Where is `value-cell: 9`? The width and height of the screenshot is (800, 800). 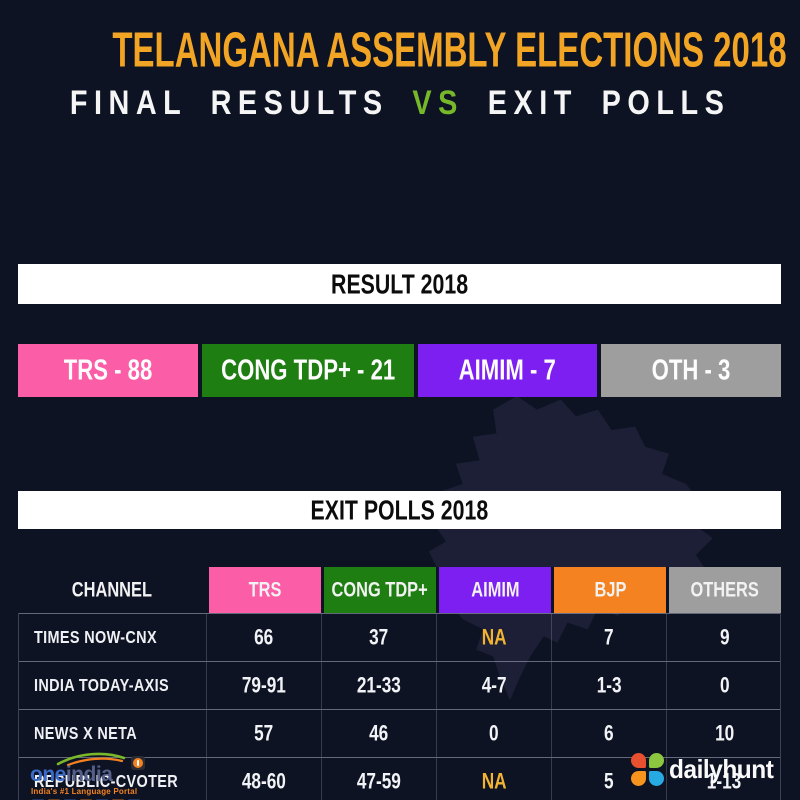
value-cell: 9 is located at coordinates (724, 637).